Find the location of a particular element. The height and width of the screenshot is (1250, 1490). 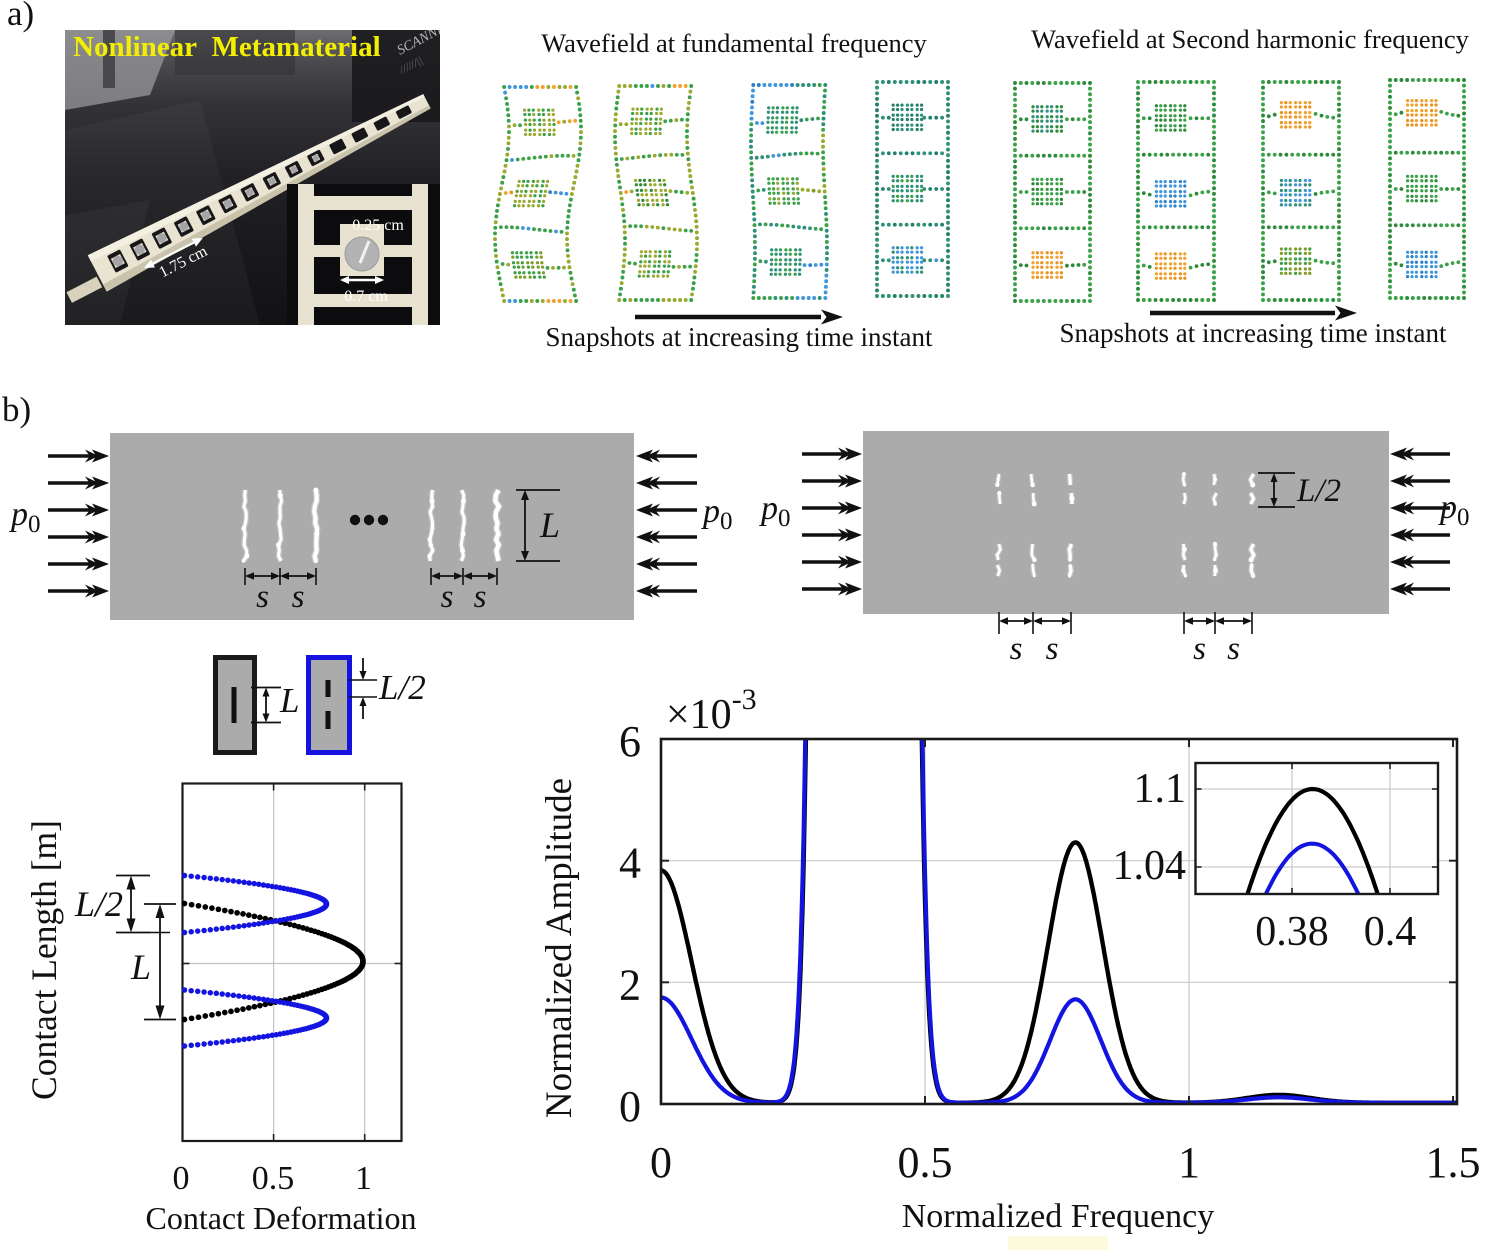

svg-text: 6 is located at coordinates (630, 741).